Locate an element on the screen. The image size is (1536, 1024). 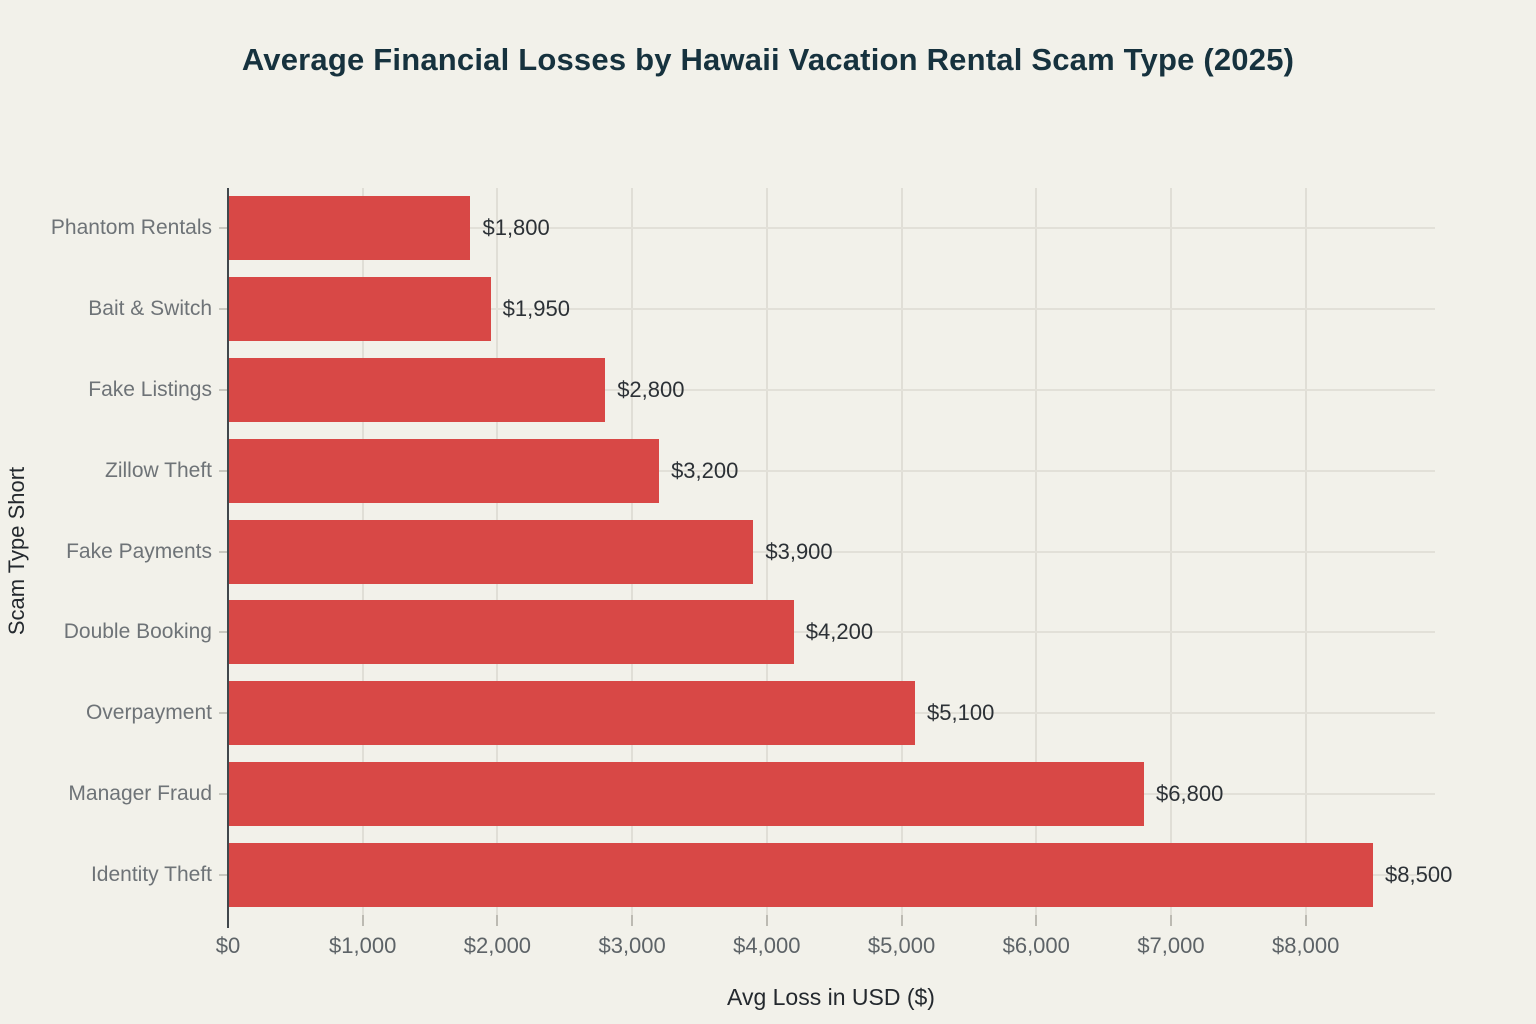
bar-value-label: $2,800 is located at coordinates (651, 389).